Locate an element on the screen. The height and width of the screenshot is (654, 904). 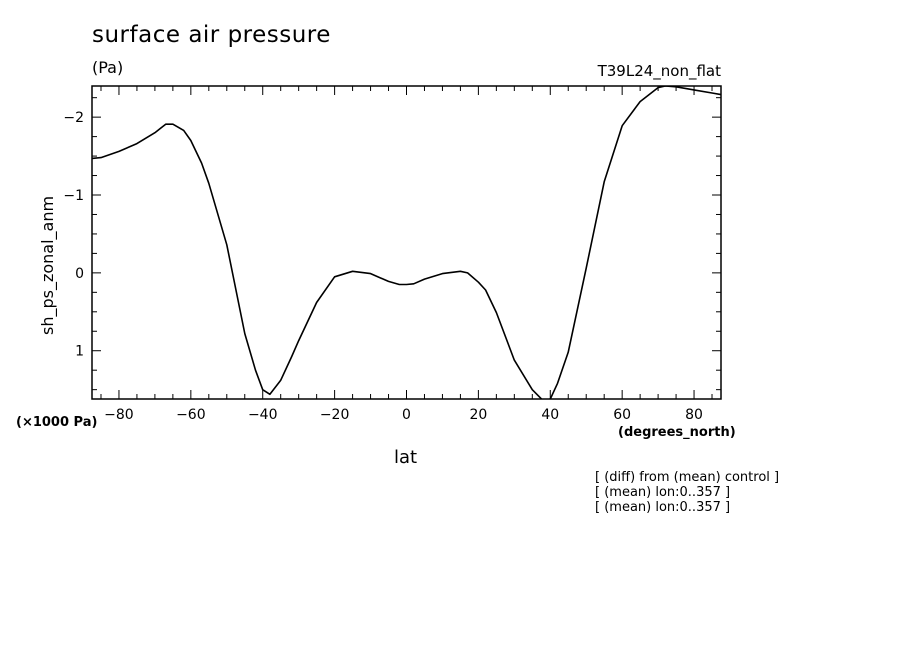
x-units-label: (degrees_north) is located at coordinates (677, 432).